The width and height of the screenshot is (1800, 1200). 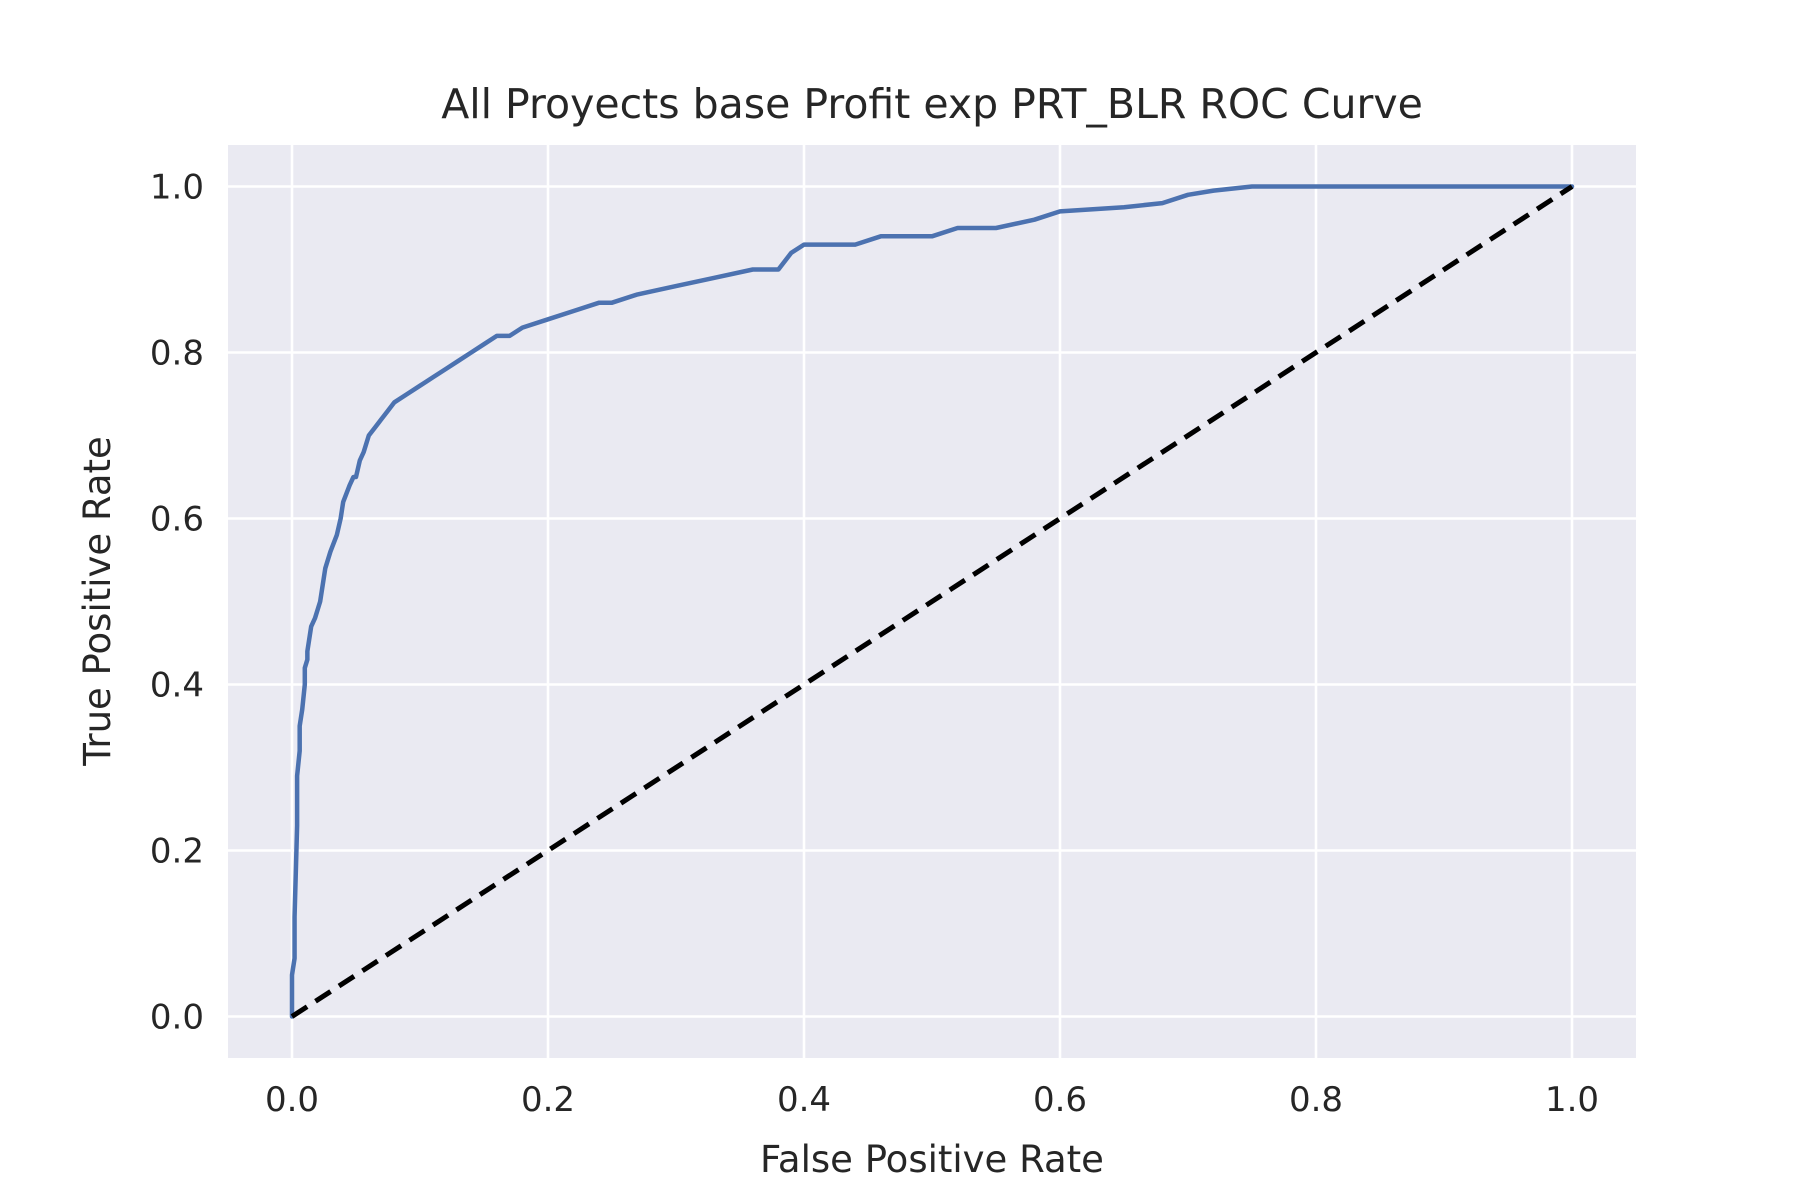 What do you see at coordinates (548, 1100) in the screenshot?
I see `x-tick-label: 0.2` at bounding box center [548, 1100].